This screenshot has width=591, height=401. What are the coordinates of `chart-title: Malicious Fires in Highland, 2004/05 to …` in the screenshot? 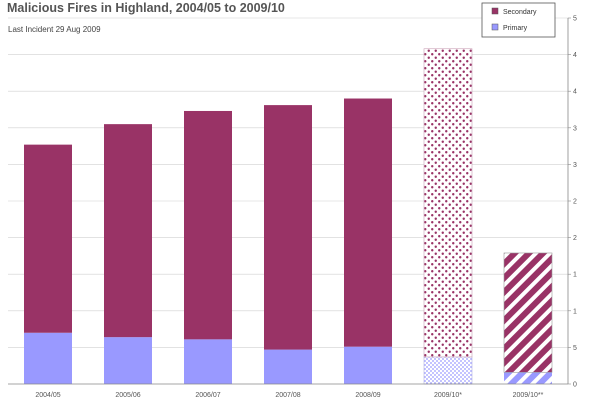 It's located at (146, 8).